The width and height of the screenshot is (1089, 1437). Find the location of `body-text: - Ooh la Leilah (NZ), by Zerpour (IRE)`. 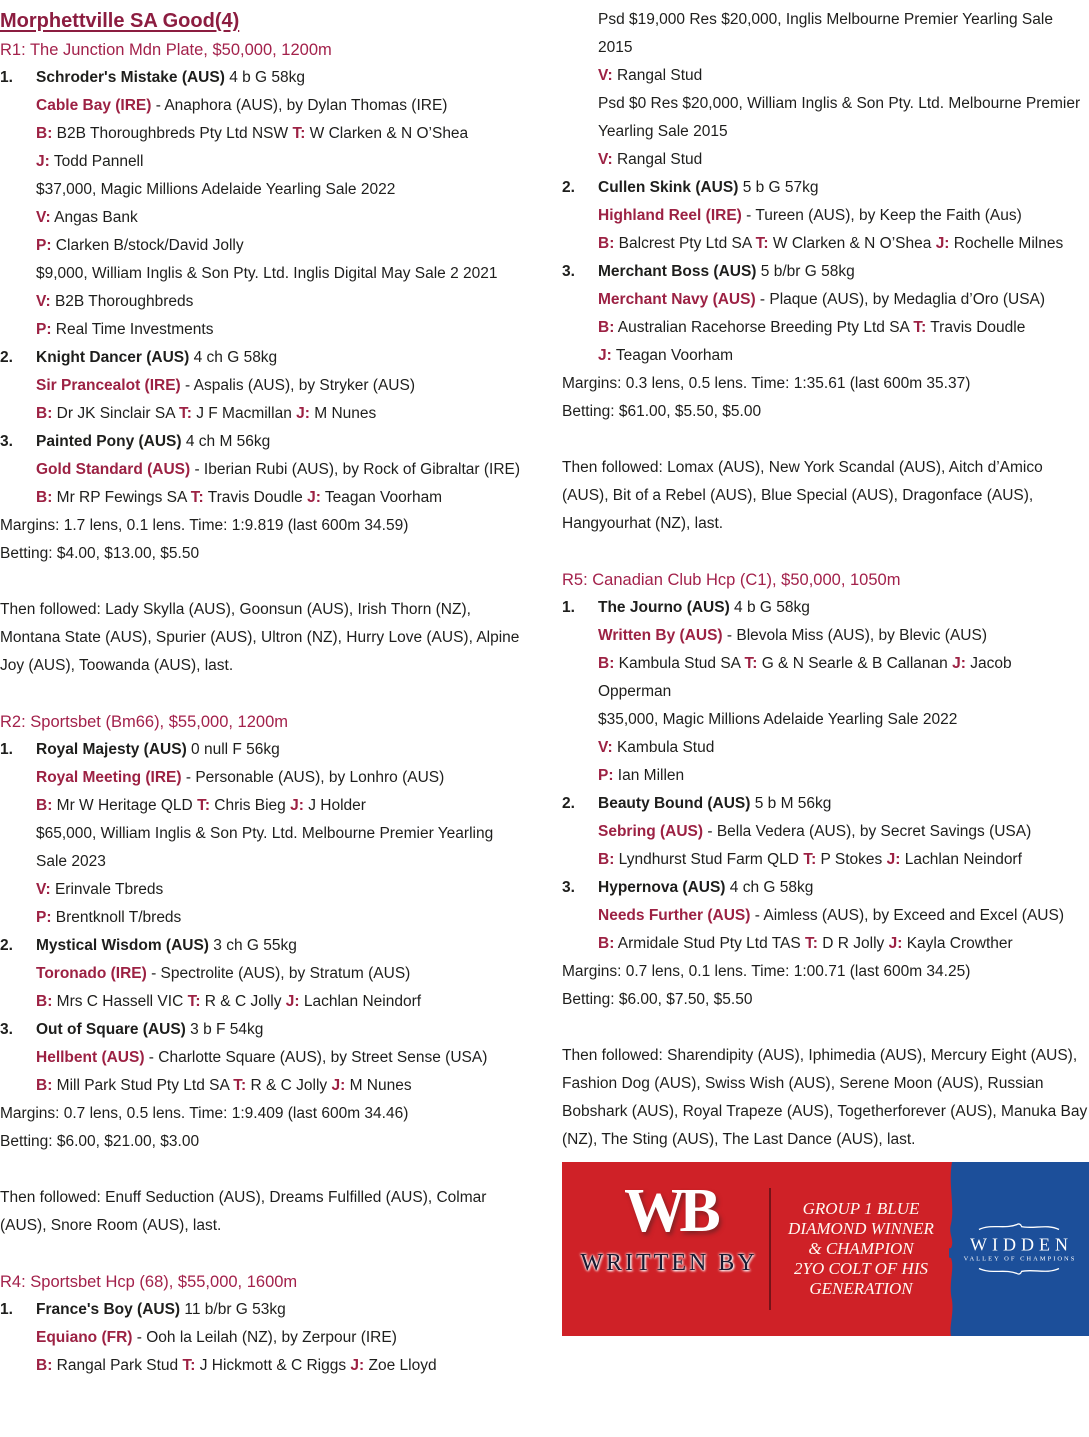

body-text: - Ooh la Leilah (NZ), by Zerpour (IRE) is located at coordinates (264, 1337).